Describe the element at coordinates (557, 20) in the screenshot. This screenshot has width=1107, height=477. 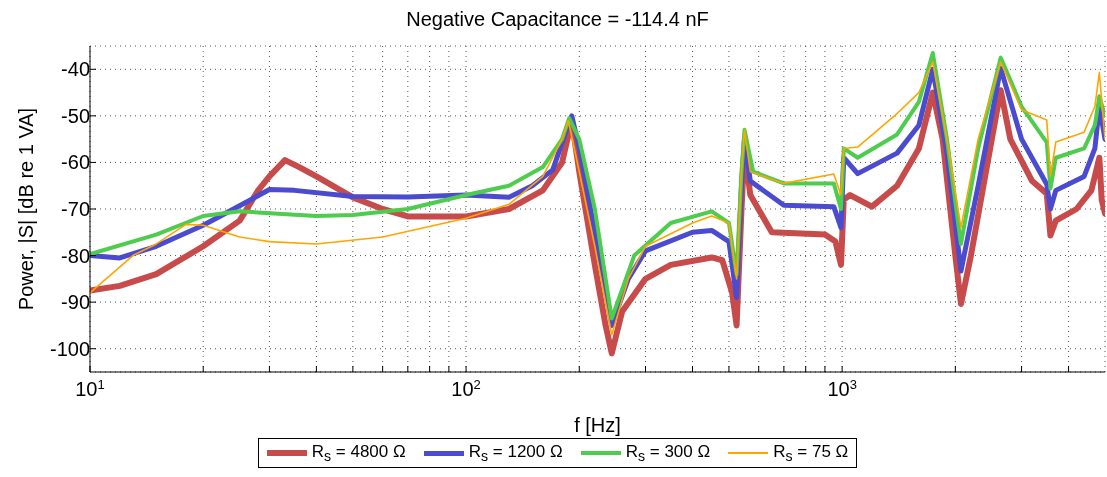
I see `chart-title: Negative Capacitance = -114.4 nF` at that location.